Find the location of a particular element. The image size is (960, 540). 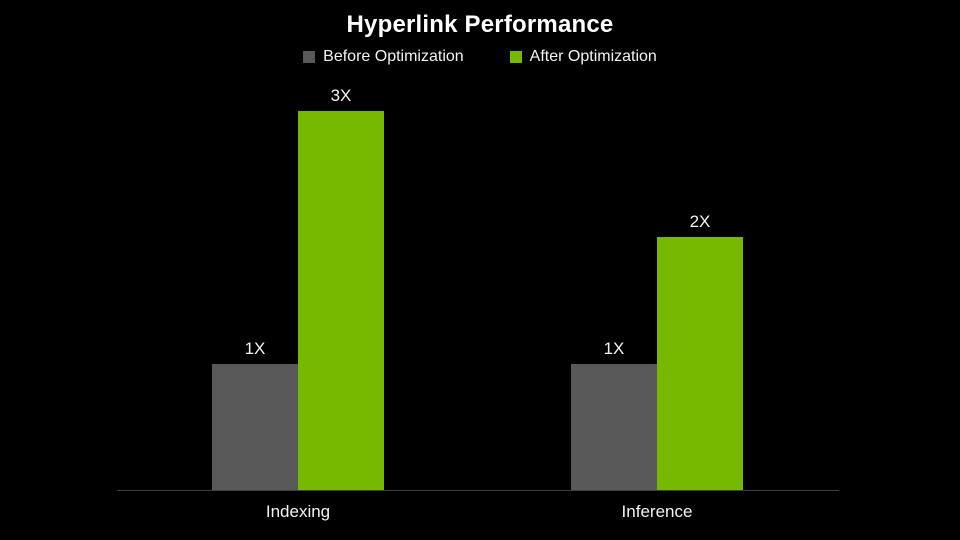

bar-wrap-indexing-before: 1X is located at coordinates (255, 415).